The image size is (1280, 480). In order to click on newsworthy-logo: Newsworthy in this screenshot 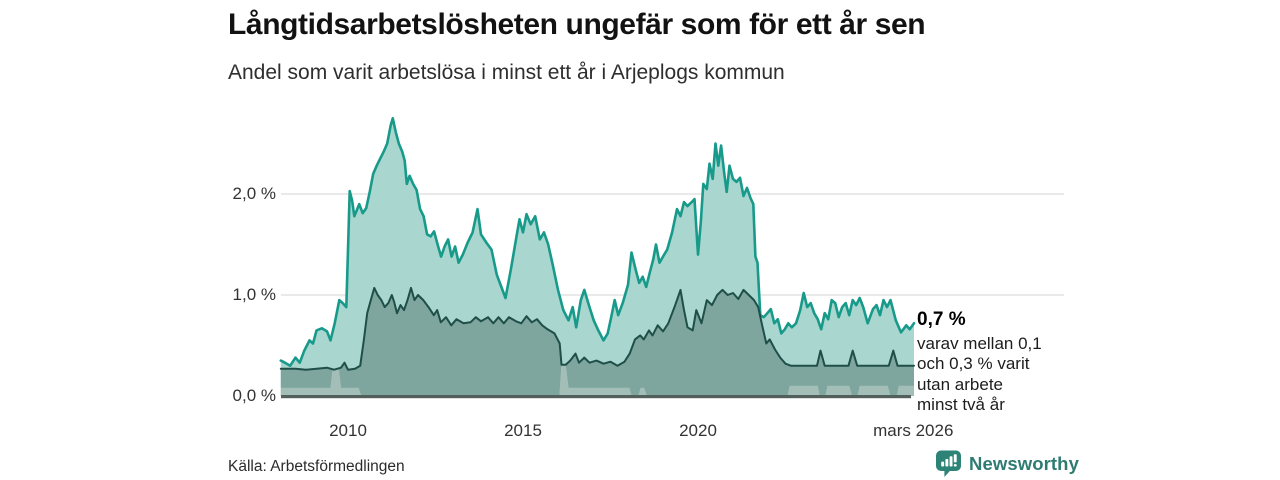, I will do `click(1007, 464)`.